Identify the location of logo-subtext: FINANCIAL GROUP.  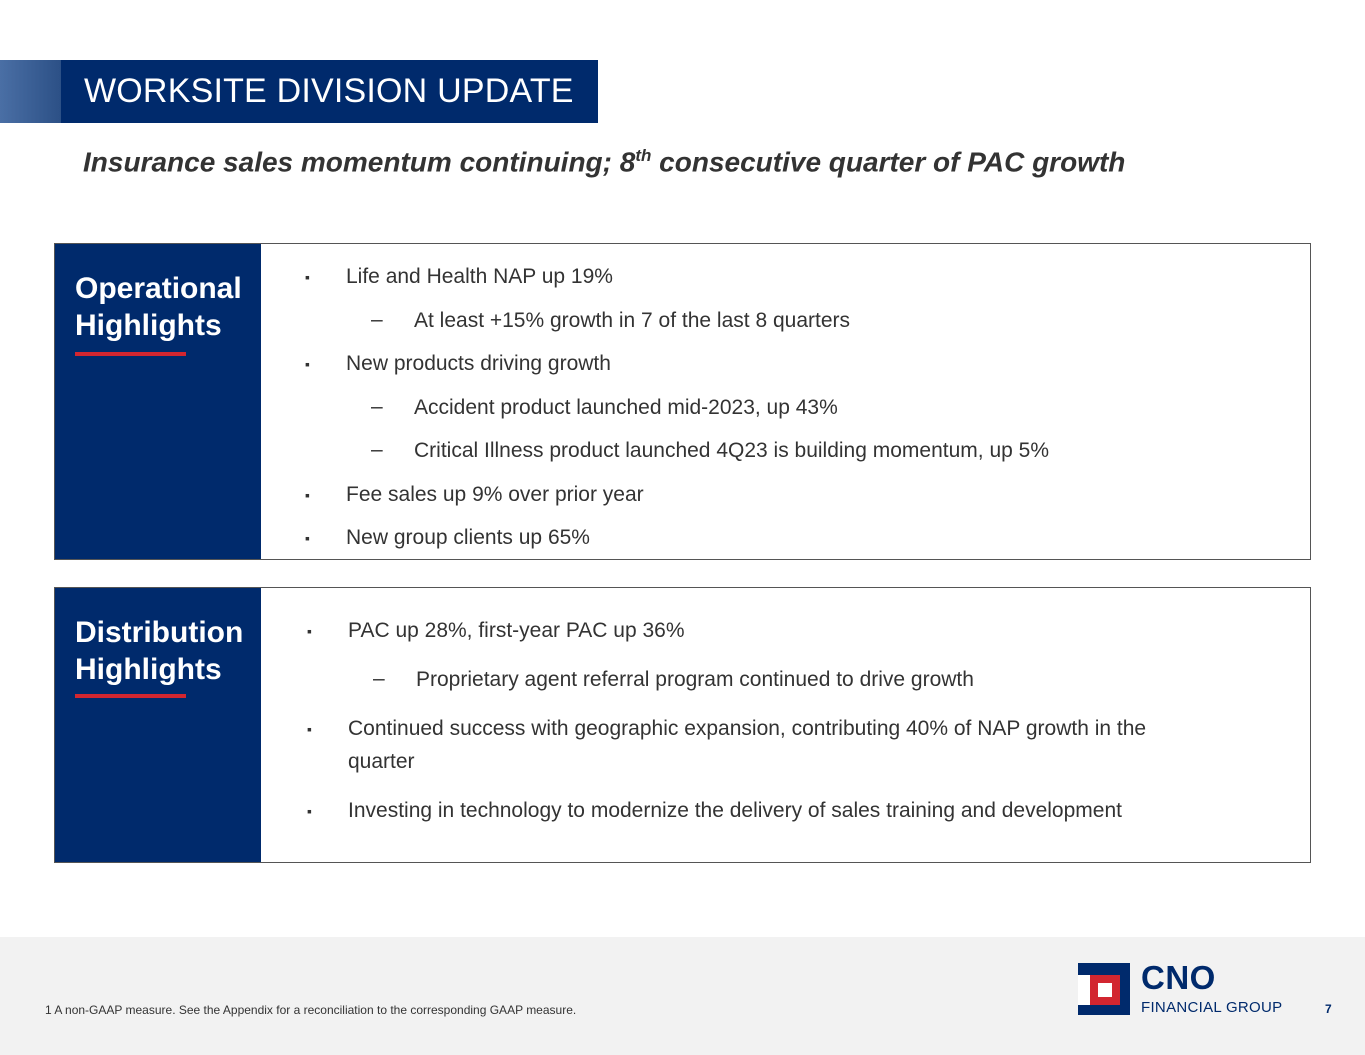
(1212, 1007).